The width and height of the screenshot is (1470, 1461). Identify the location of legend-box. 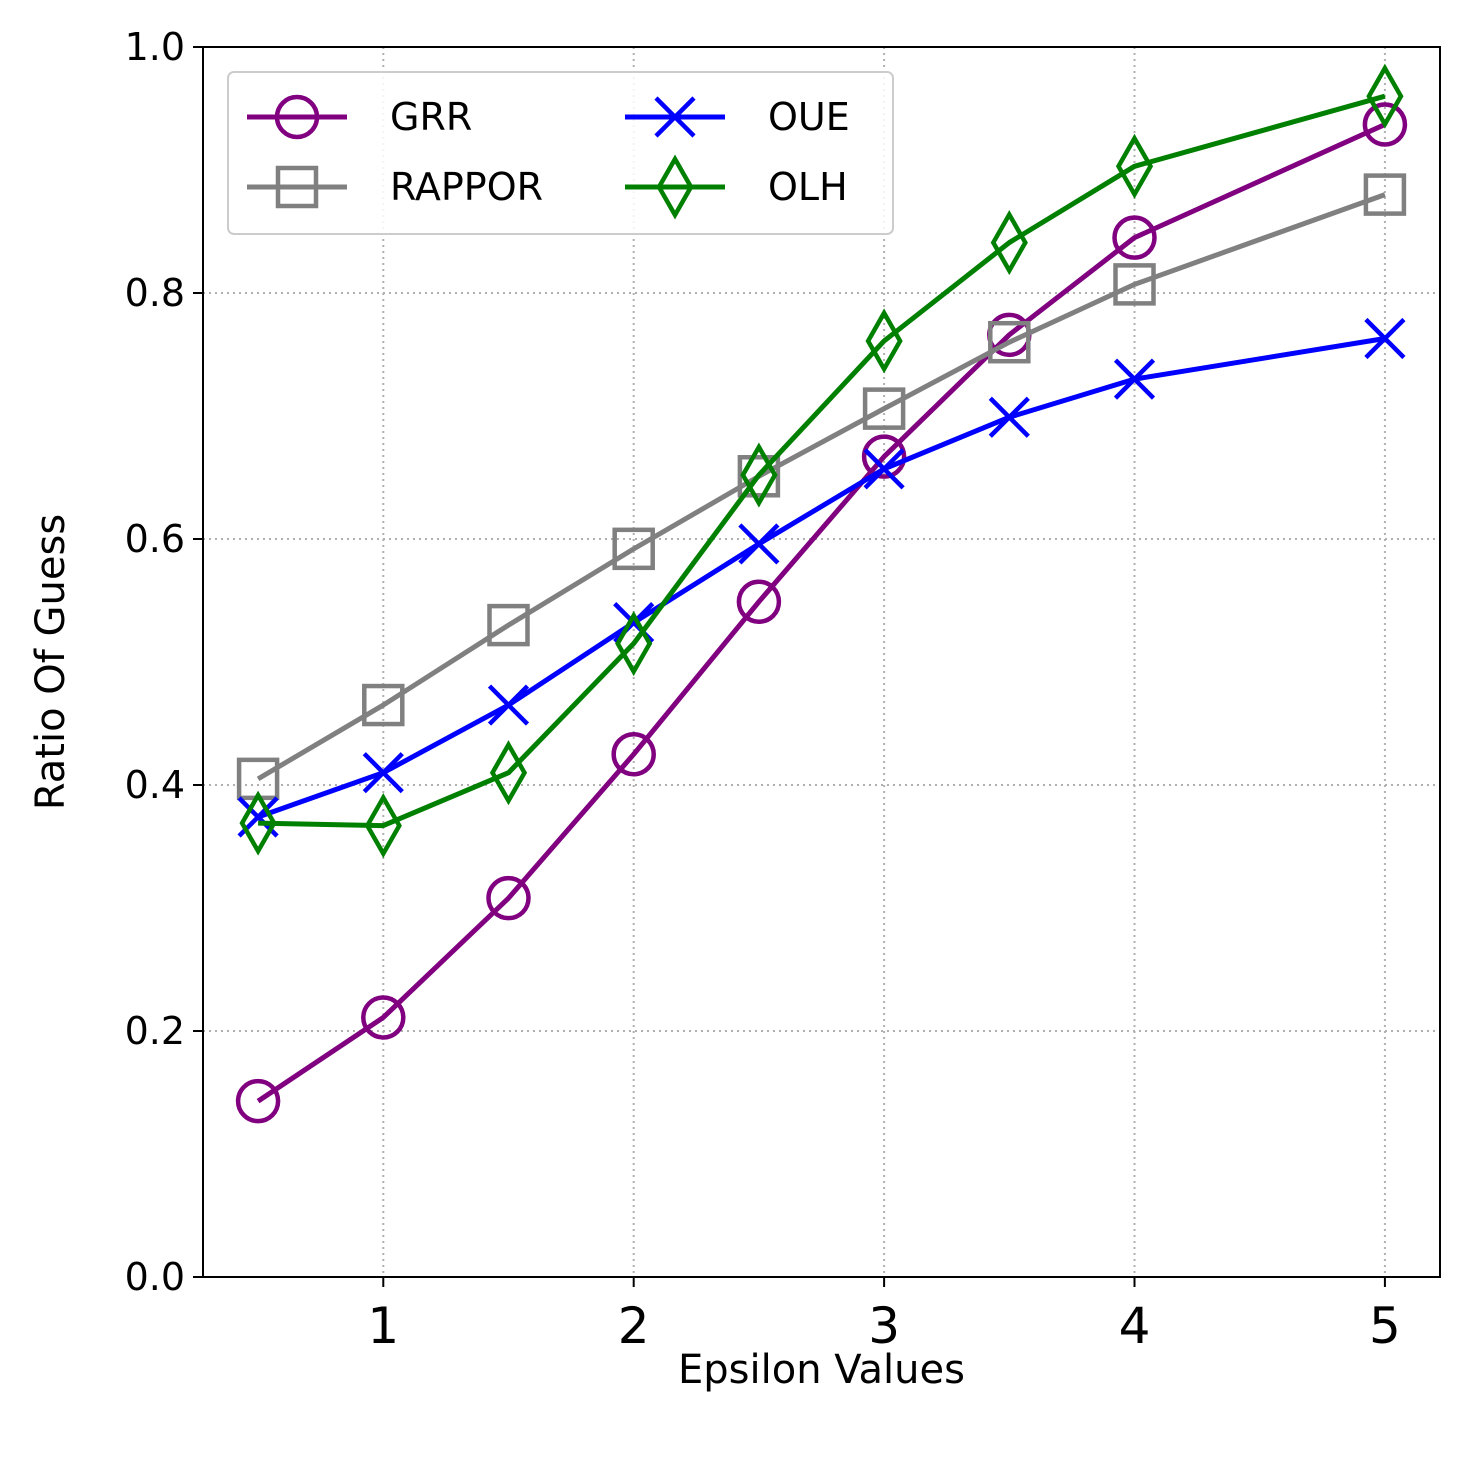
(560, 153).